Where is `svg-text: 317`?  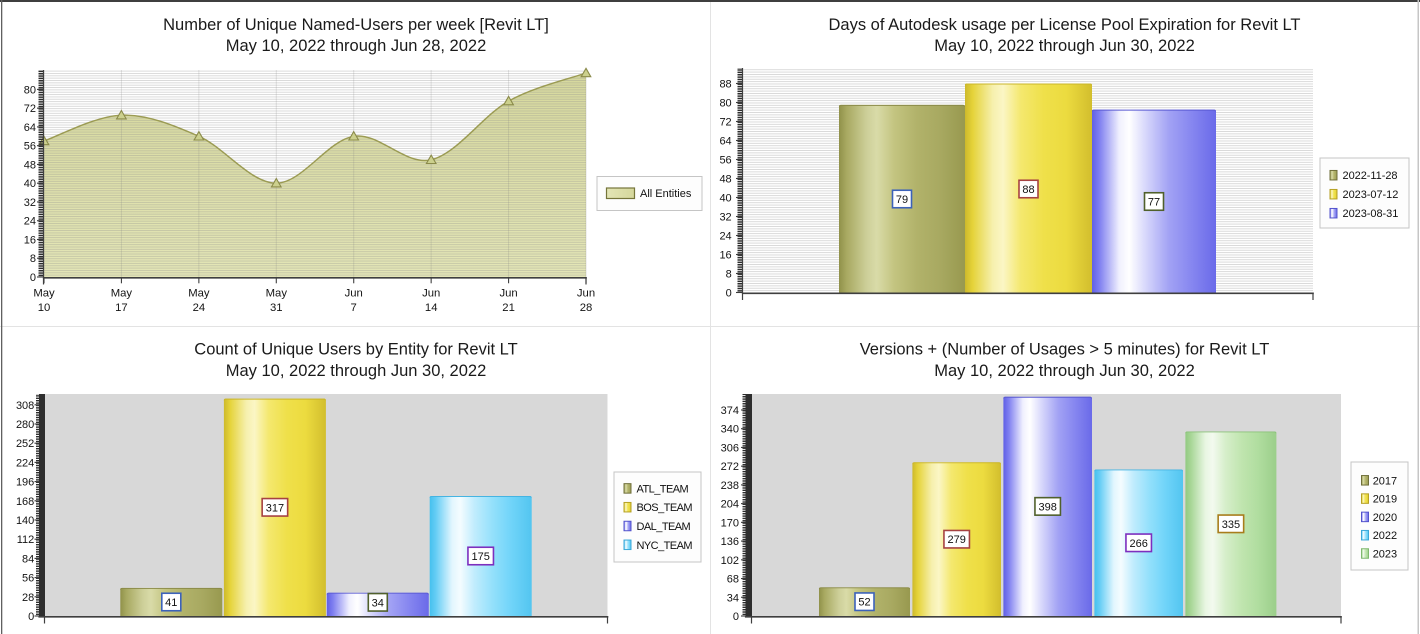 svg-text: 317 is located at coordinates (275, 508).